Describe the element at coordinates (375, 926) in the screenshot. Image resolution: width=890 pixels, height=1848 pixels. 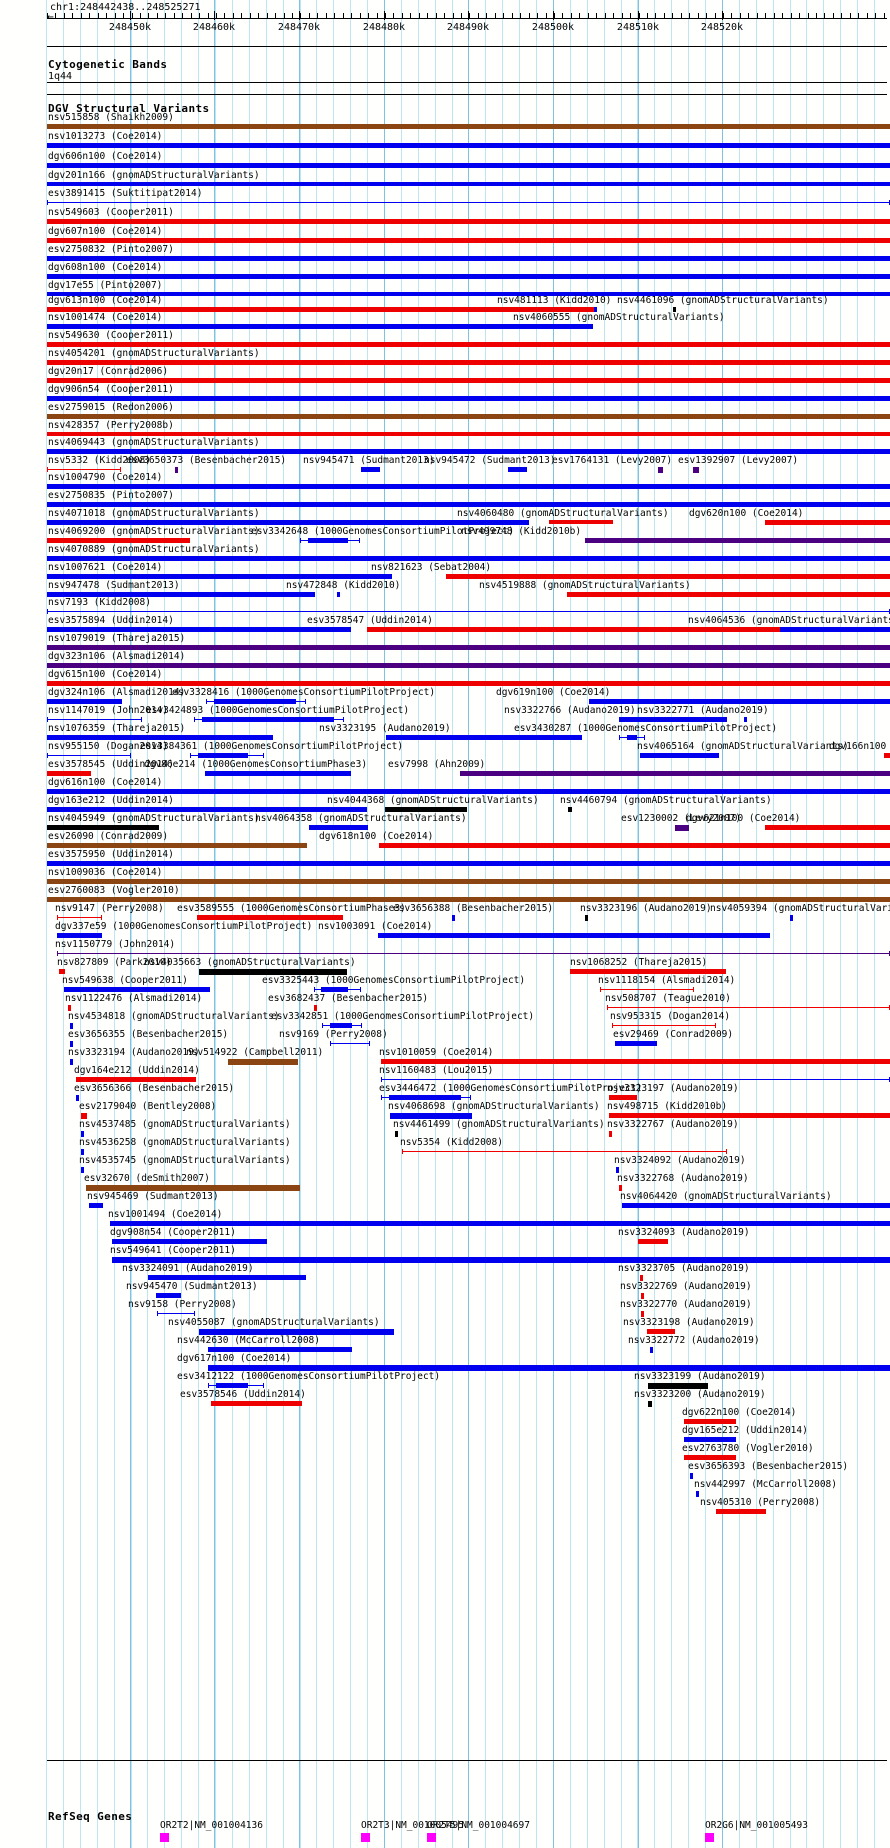
I see `variant-label: nsv1003091 (Coe2014)` at that location.